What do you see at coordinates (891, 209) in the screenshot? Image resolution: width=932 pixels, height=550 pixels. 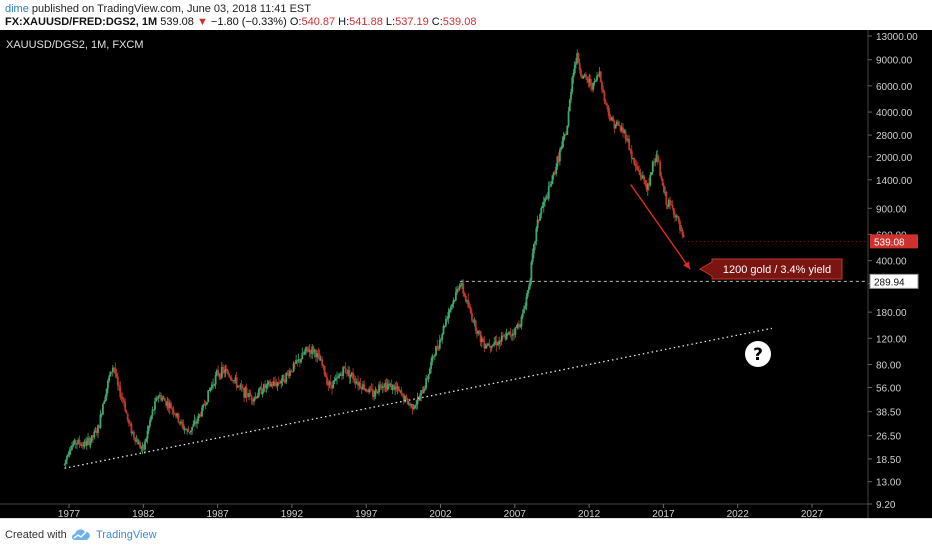 I see `y-tick-label: 900.00` at bounding box center [891, 209].